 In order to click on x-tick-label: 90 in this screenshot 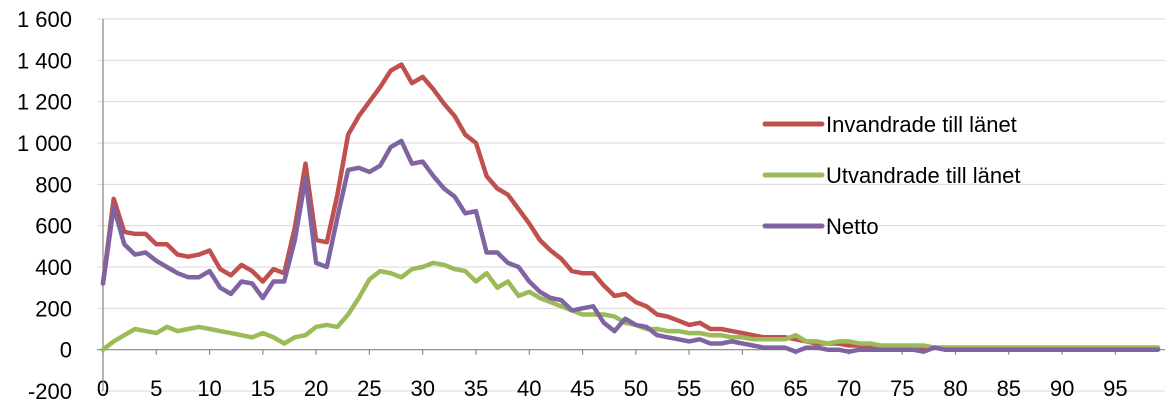, I will do `click(1062, 388)`.